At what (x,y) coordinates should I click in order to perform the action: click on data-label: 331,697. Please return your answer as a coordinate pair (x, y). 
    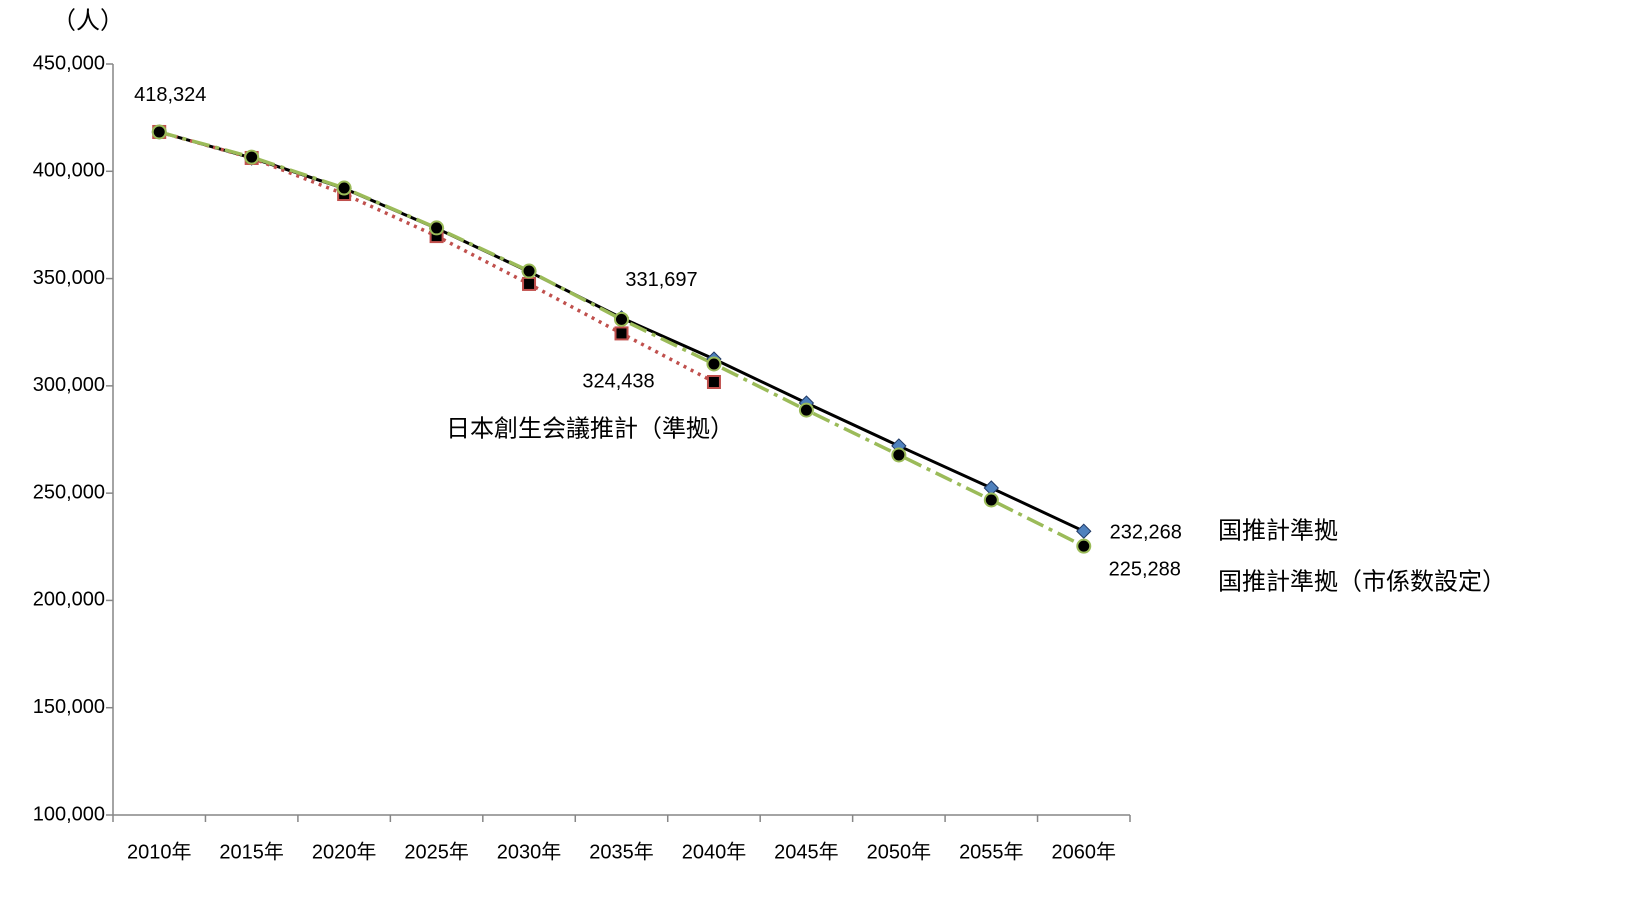
    Looking at the image, I should click on (661, 280).